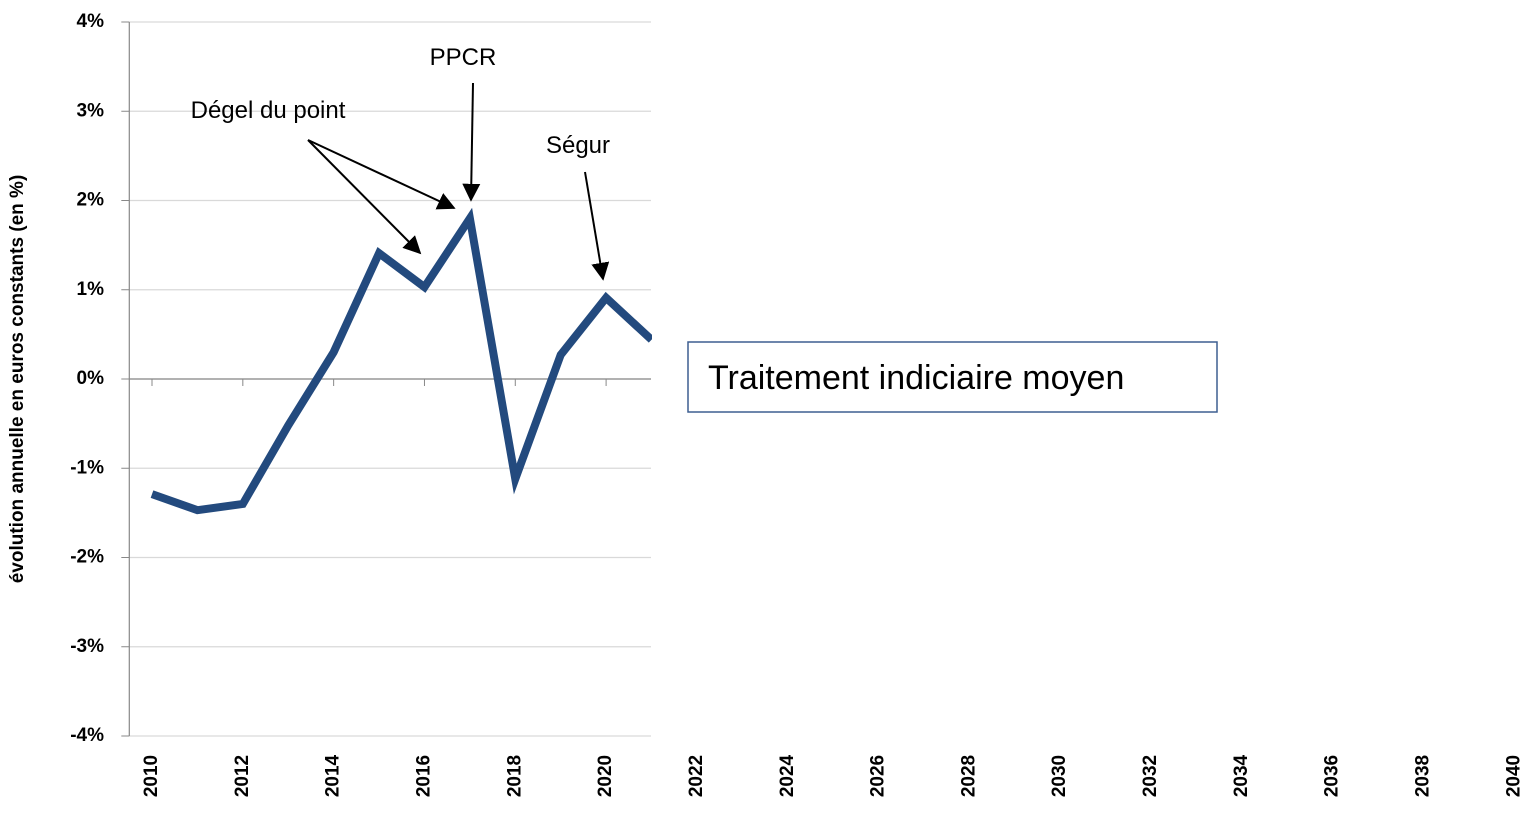  What do you see at coordinates (151, 776) in the screenshot?
I see `x-tick-label: 2010` at bounding box center [151, 776].